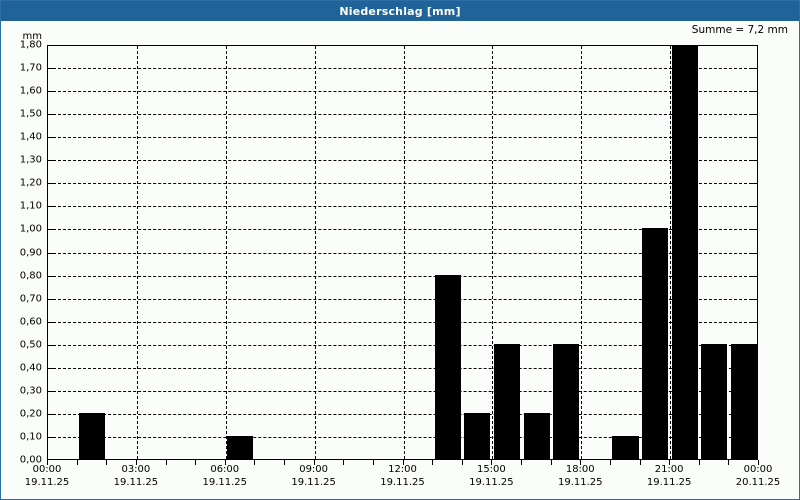 Image resolution: width=800 pixels, height=500 pixels. Describe the element at coordinates (30, 45) in the screenshot. I see `y-axis-tick-label: 1,80` at that location.